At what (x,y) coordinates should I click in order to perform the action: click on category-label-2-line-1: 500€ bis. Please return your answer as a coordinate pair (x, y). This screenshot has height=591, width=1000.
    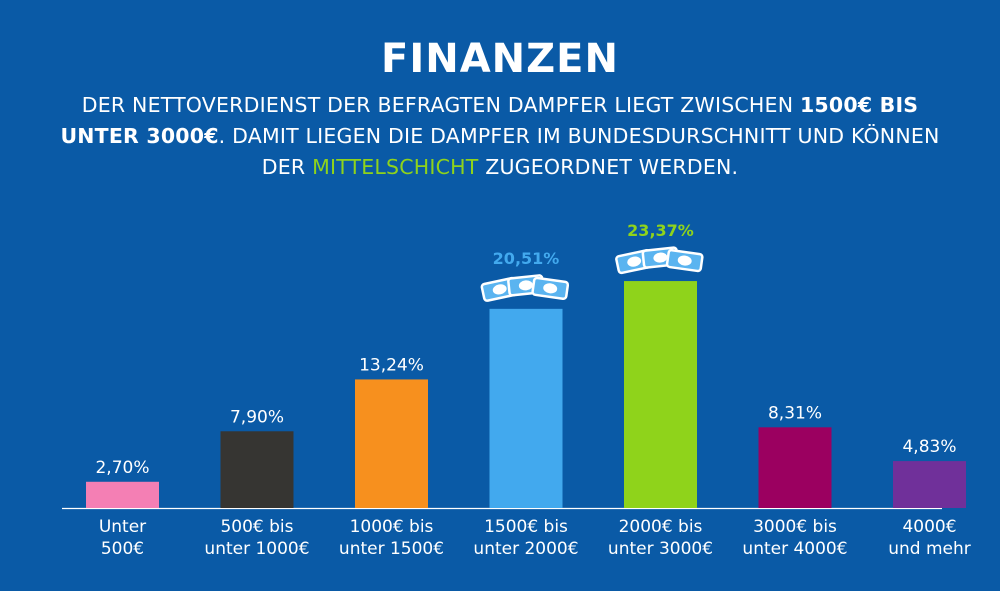
    Looking at the image, I should click on (256, 527).